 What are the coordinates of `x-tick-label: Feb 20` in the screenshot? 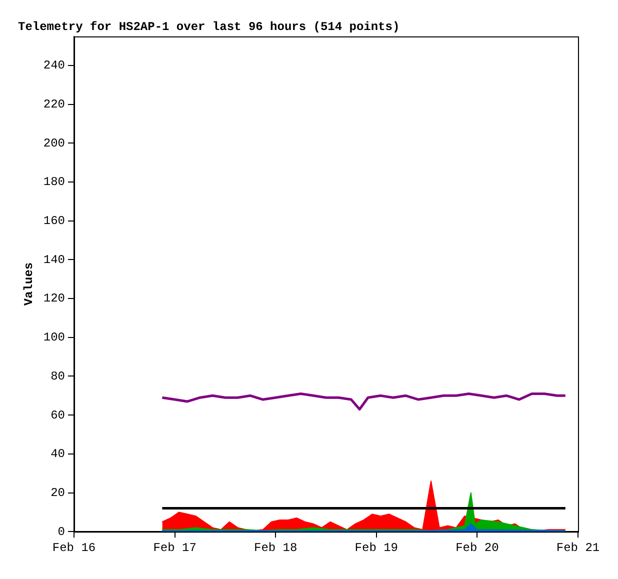 It's located at (477, 547).